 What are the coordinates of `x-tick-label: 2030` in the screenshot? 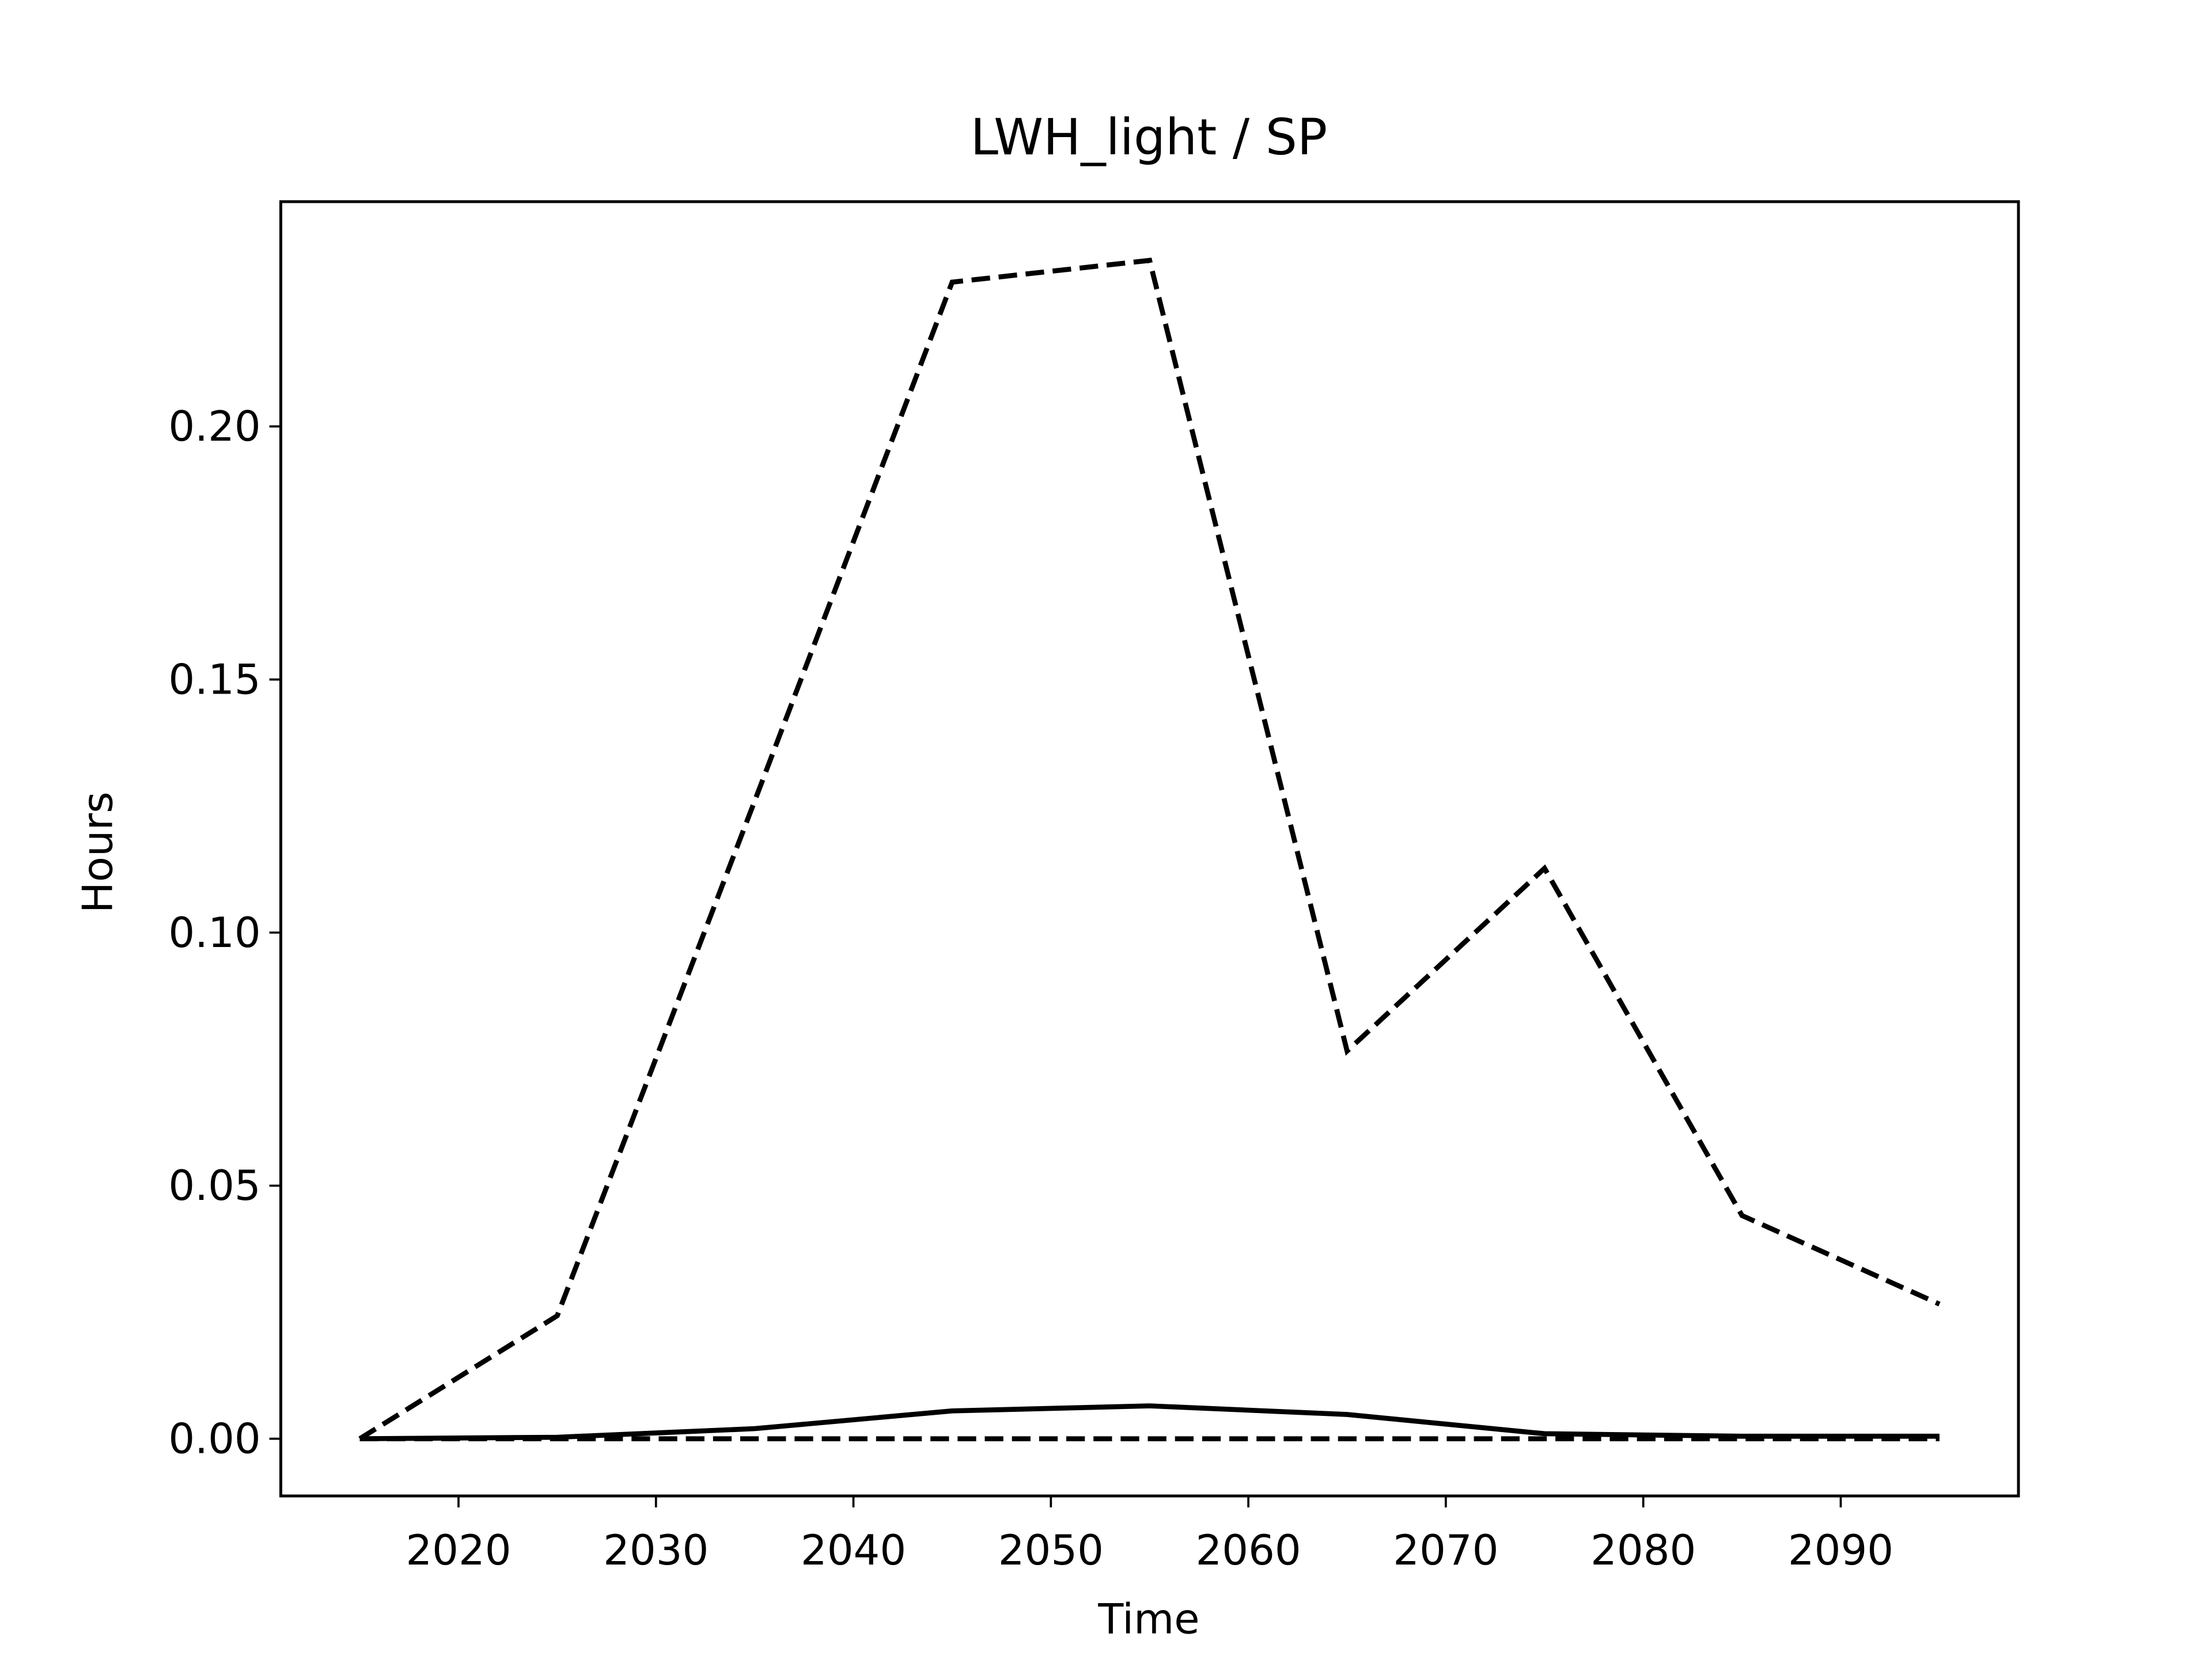 It's located at (656, 1550).